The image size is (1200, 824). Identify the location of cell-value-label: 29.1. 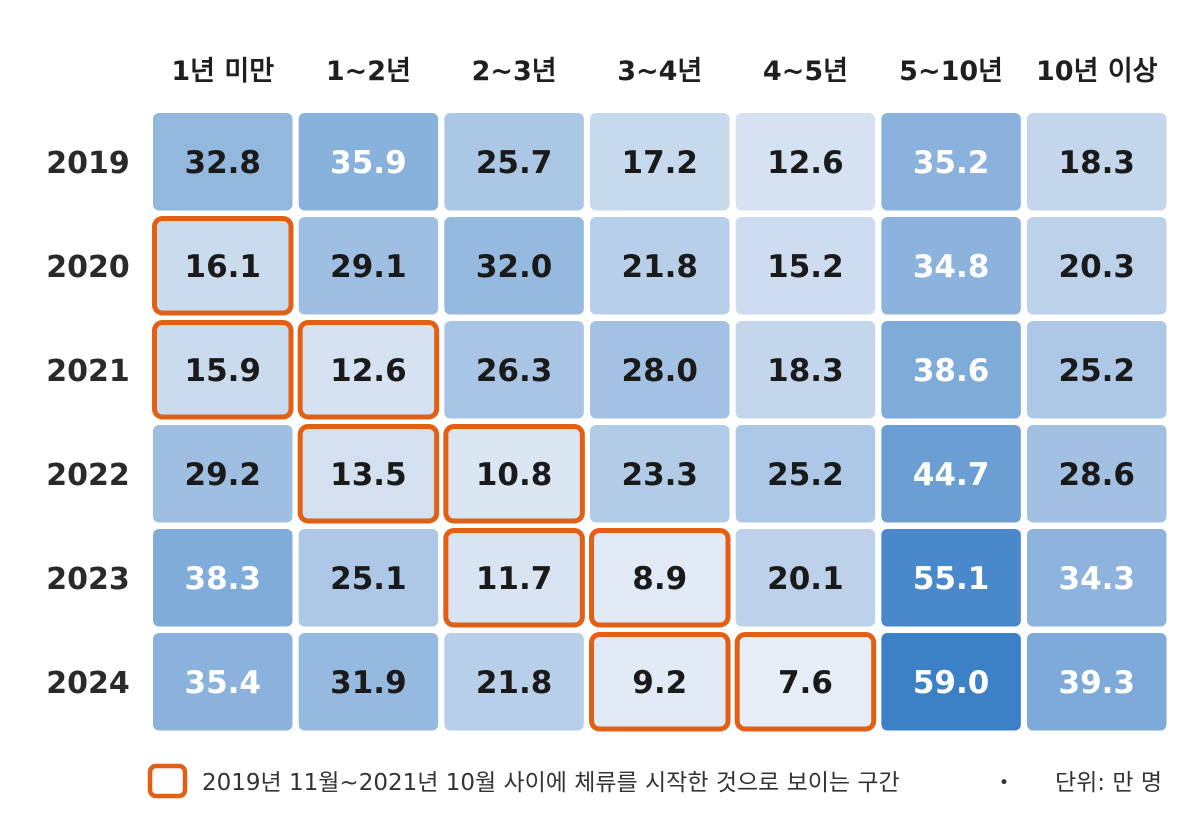
(368, 267).